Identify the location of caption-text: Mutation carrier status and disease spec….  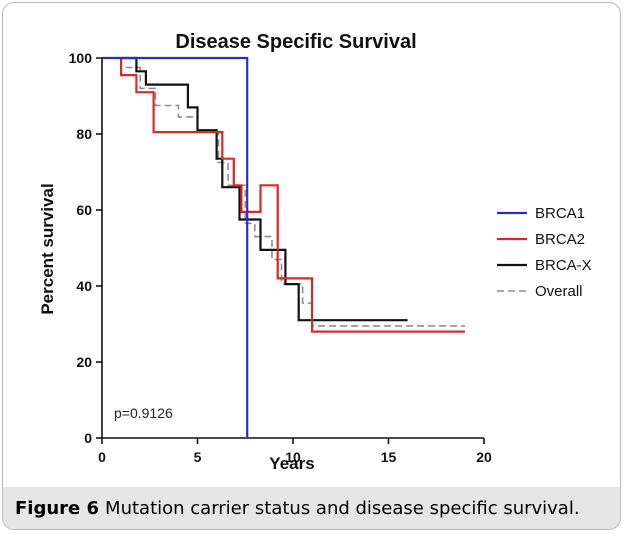
(342, 508).